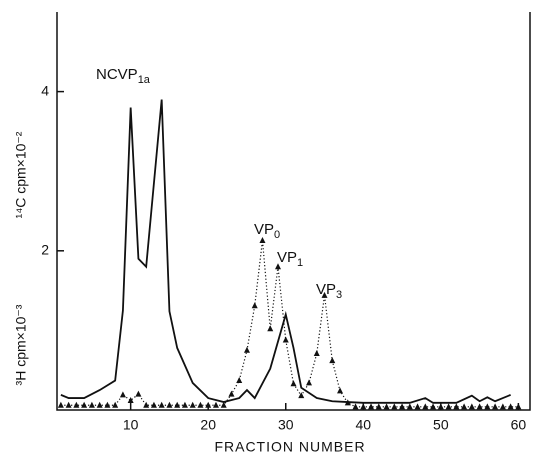 This screenshot has height=456, width=542. Describe the element at coordinates (519, 425) in the screenshot. I see `x-tick-label: 60` at that location.